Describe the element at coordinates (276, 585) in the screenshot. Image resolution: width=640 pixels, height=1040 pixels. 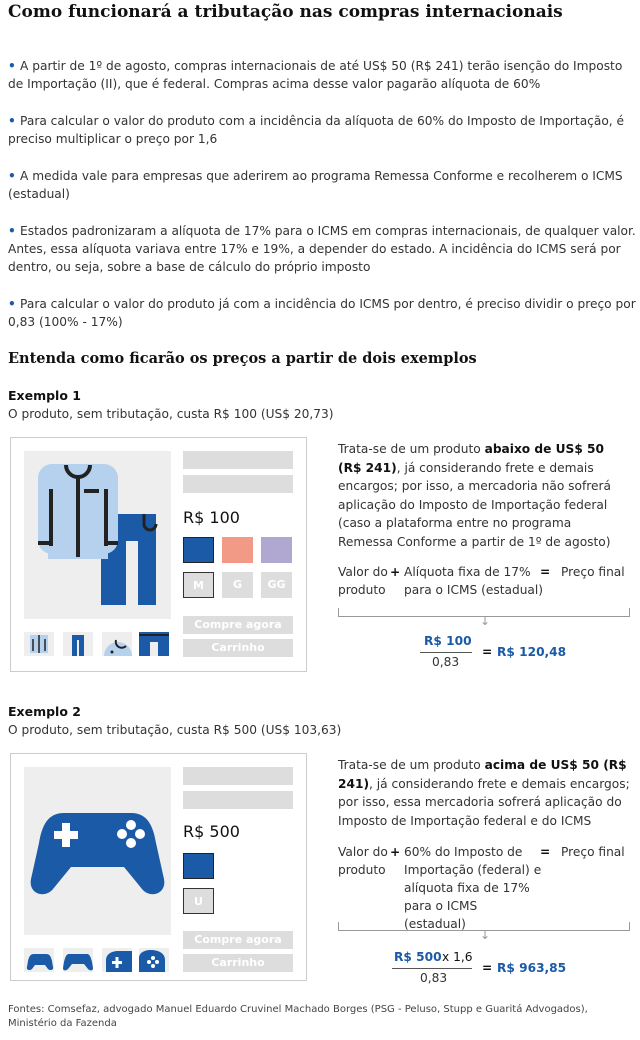
I see `size-option-gg: GG` at that location.